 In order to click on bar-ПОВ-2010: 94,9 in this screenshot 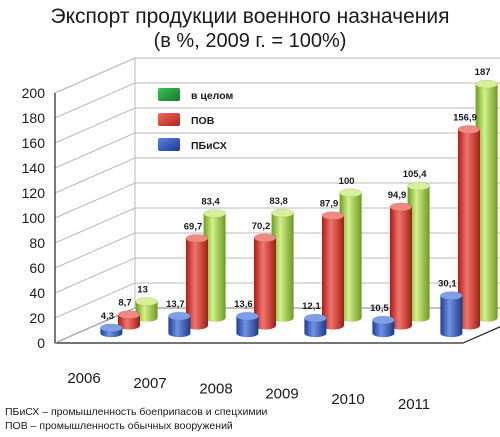, I will do `click(400, 260)`.